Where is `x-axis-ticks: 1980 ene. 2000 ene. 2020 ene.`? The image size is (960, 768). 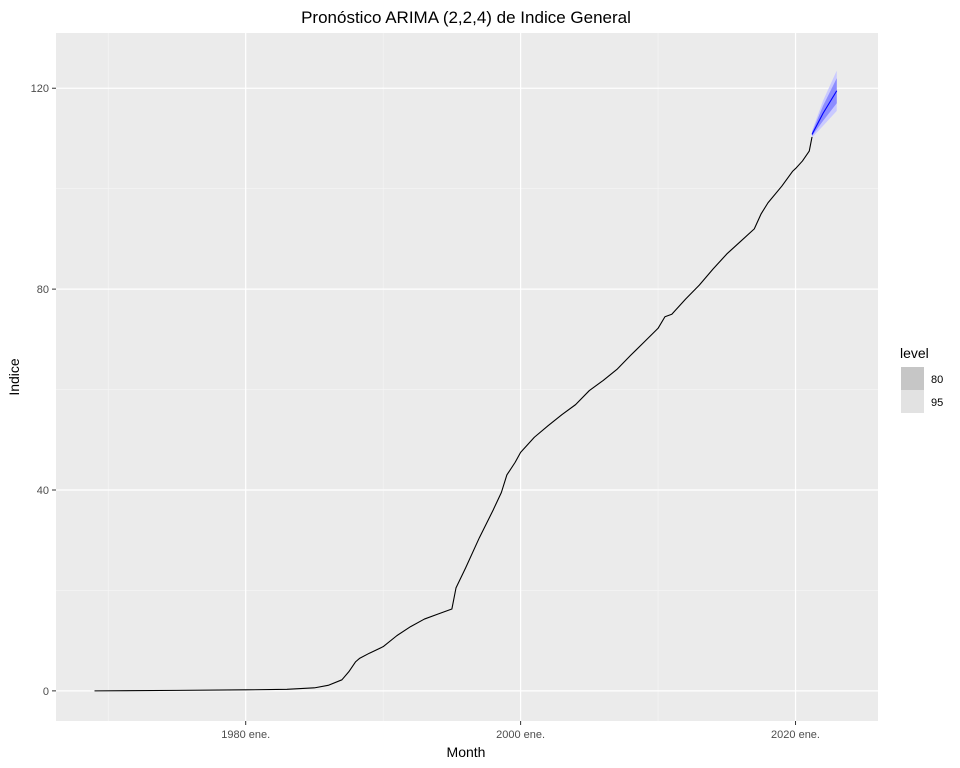 x-axis-ticks: 1980 ene. 2000 ene. 2020 ene. is located at coordinates (520, 731).